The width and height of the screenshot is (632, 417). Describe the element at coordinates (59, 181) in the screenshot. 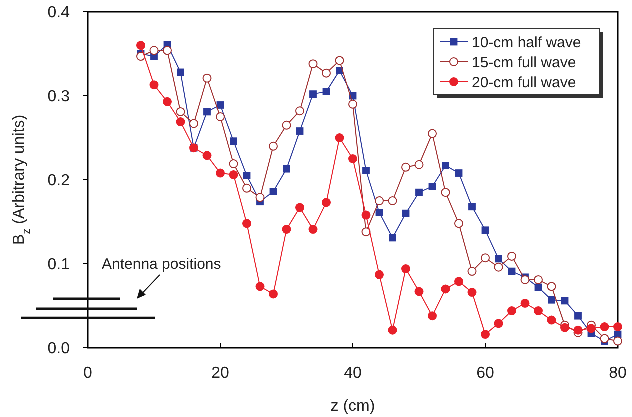

I see `y-tick-label: 0.2` at that location.